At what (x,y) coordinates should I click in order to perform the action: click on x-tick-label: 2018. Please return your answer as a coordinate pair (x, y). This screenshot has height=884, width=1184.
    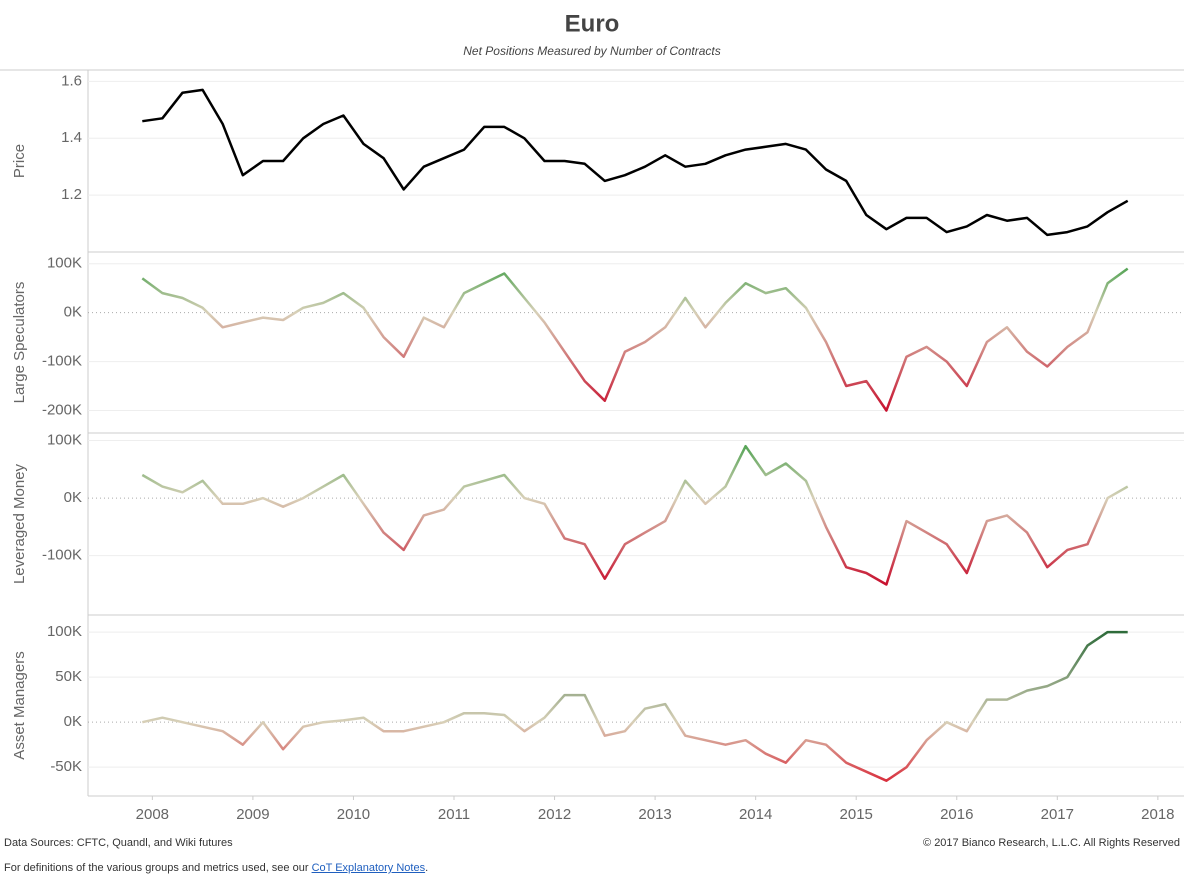
    Looking at the image, I should click on (1157, 814).